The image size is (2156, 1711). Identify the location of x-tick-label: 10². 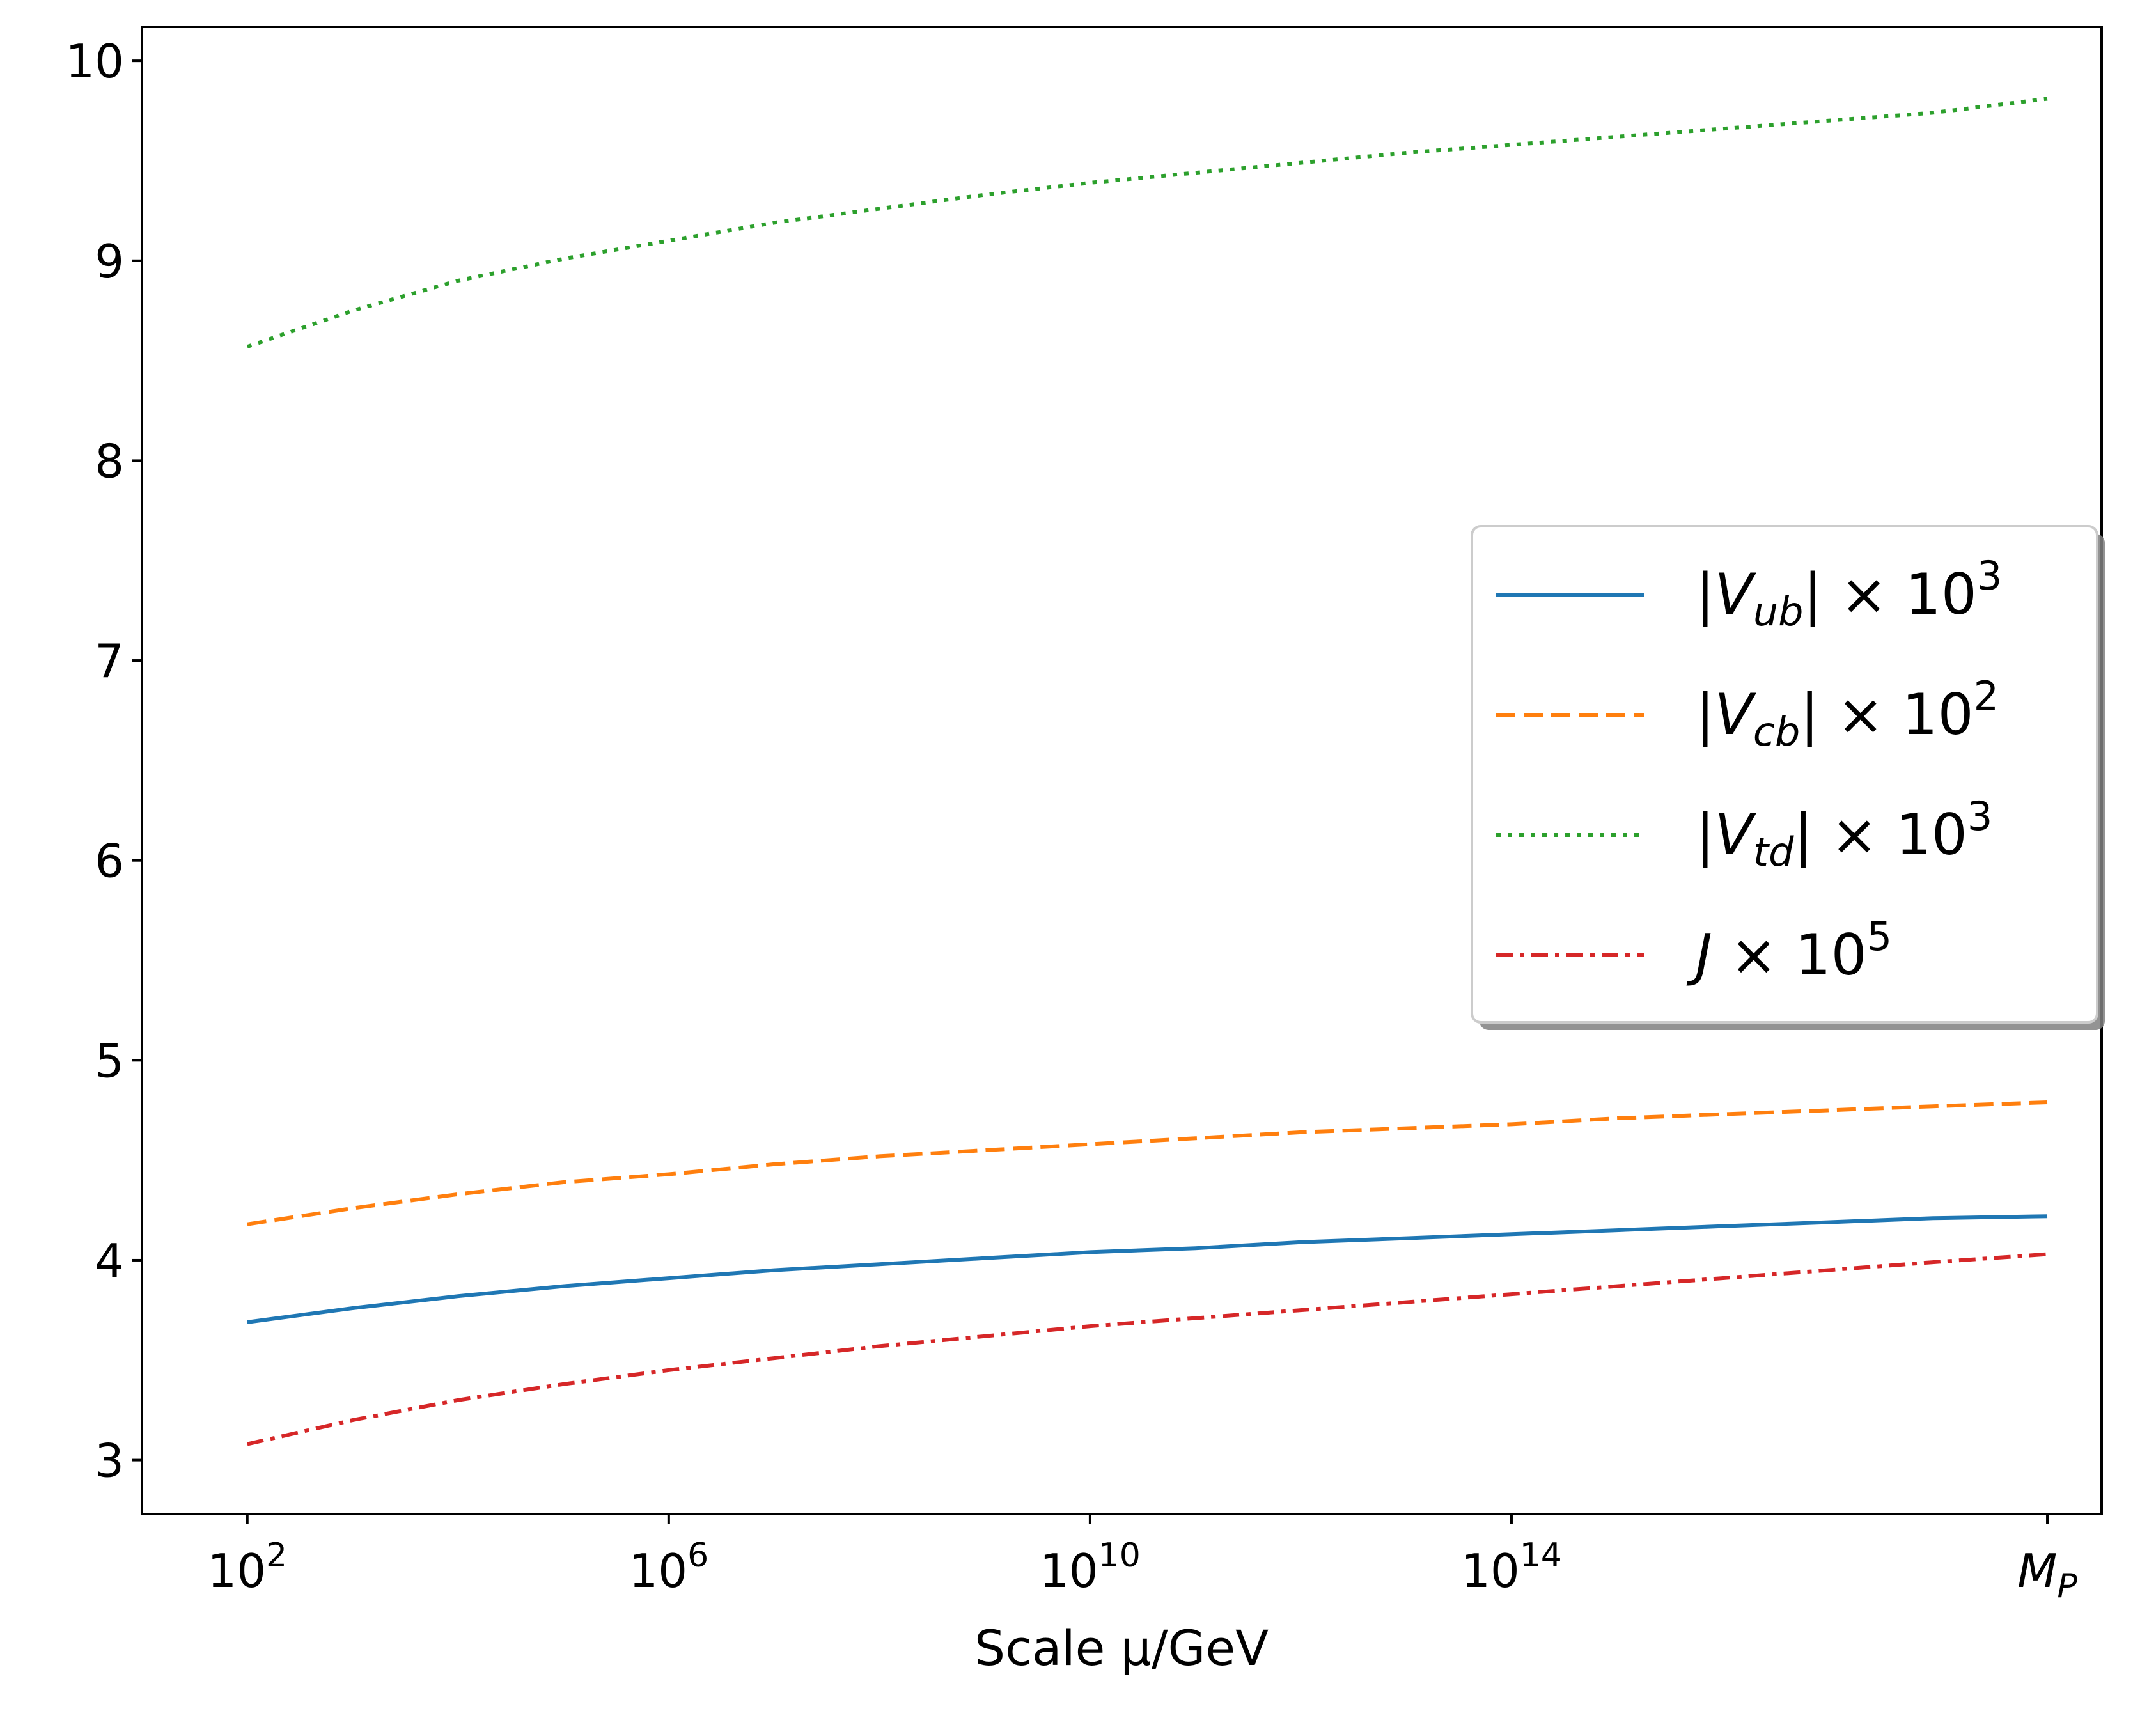
(247, 1567).